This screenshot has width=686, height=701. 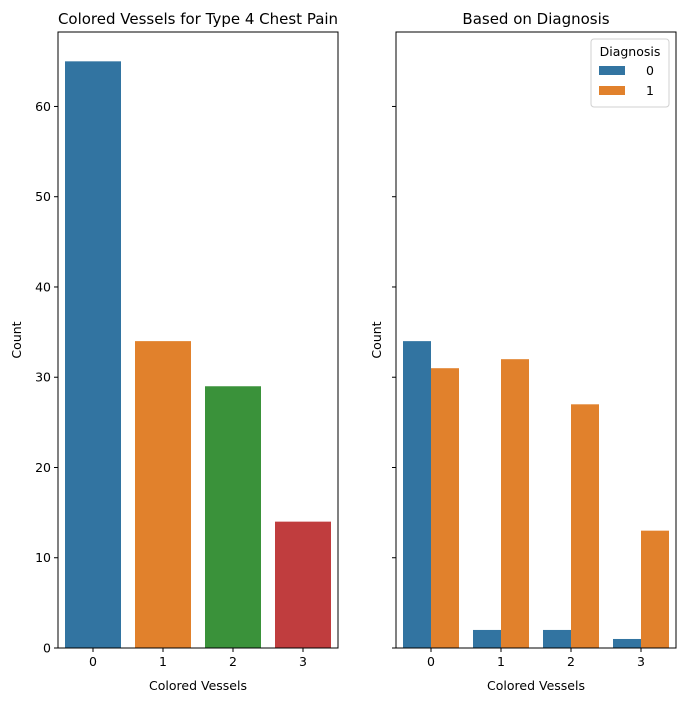 What do you see at coordinates (47, 648) in the screenshot?
I see `y-tick-label: 0` at bounding box center [47, 648].